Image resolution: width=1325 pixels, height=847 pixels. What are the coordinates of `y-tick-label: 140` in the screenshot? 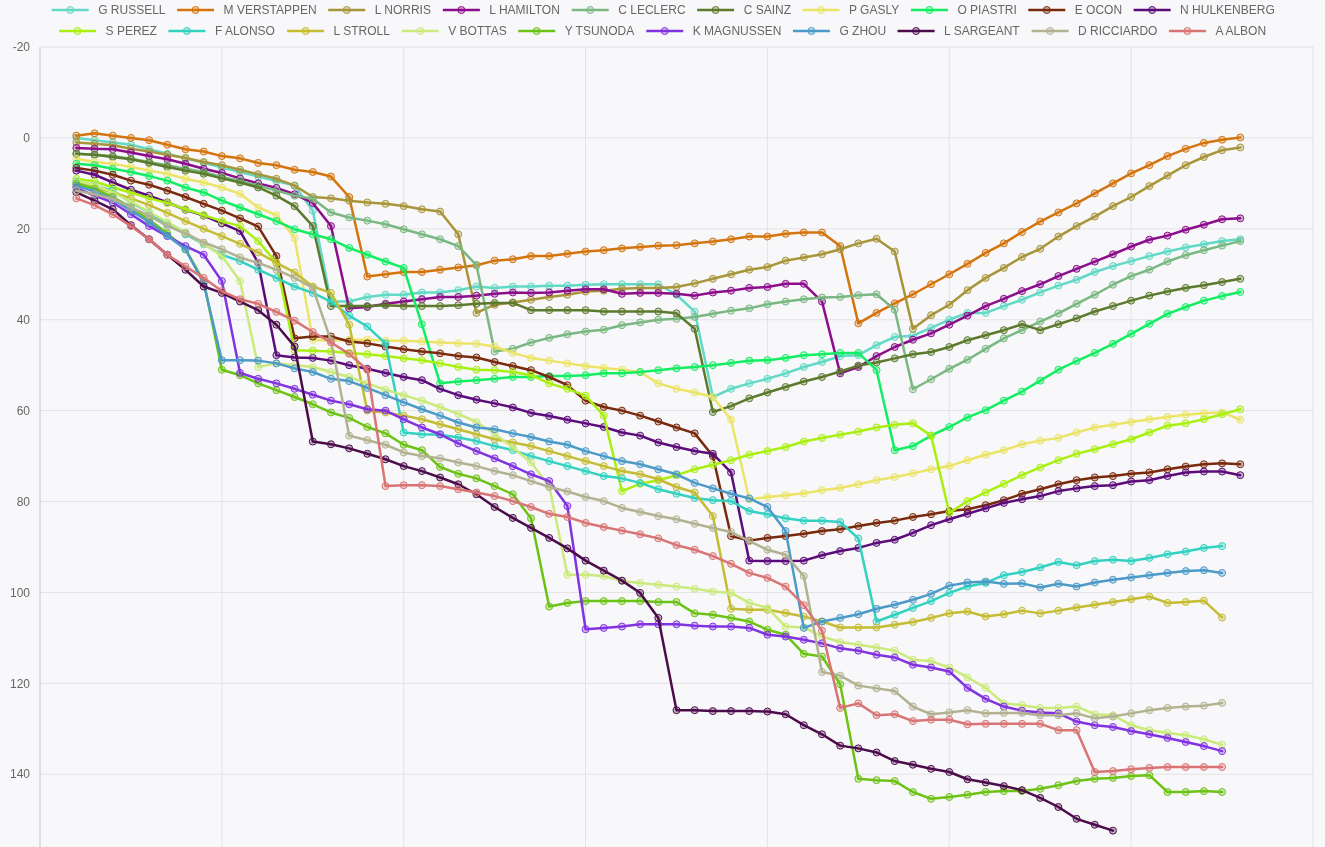 It's located at (20, 774).